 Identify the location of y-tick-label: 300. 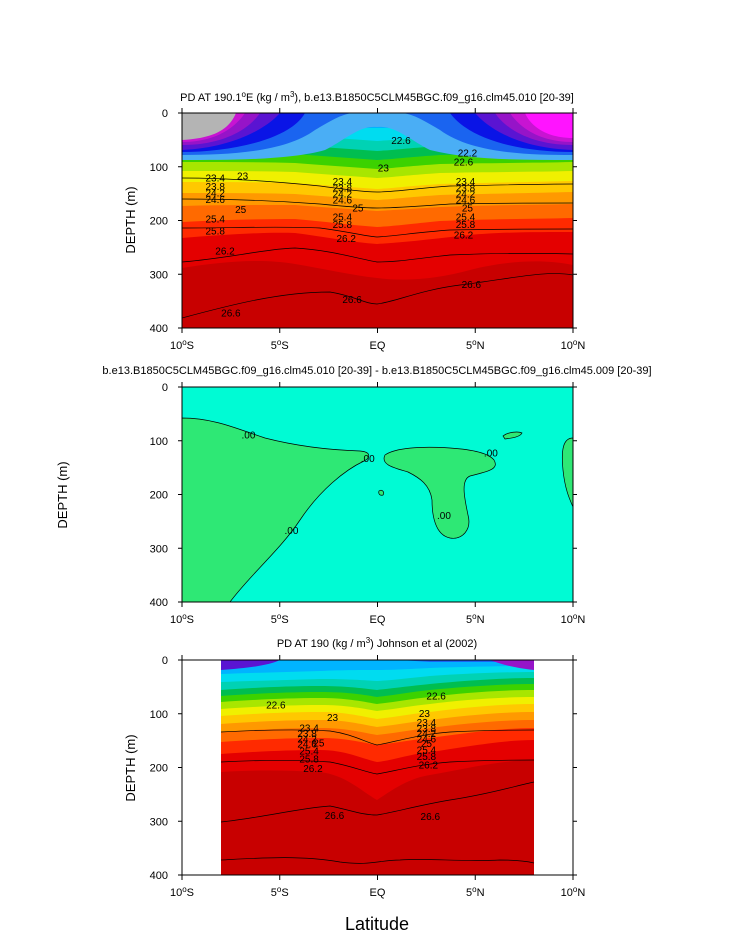
(159, 822).